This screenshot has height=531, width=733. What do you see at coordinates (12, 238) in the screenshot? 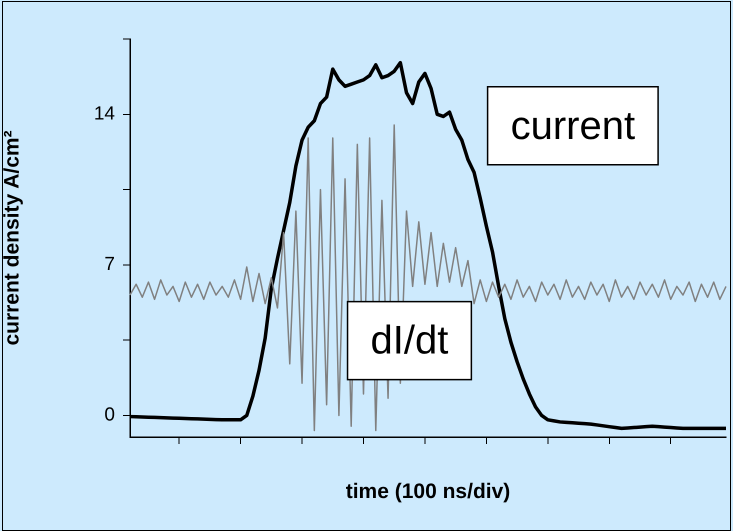
I see `y-axis-title: current density A/cm²` at bounding box center [12, 238].